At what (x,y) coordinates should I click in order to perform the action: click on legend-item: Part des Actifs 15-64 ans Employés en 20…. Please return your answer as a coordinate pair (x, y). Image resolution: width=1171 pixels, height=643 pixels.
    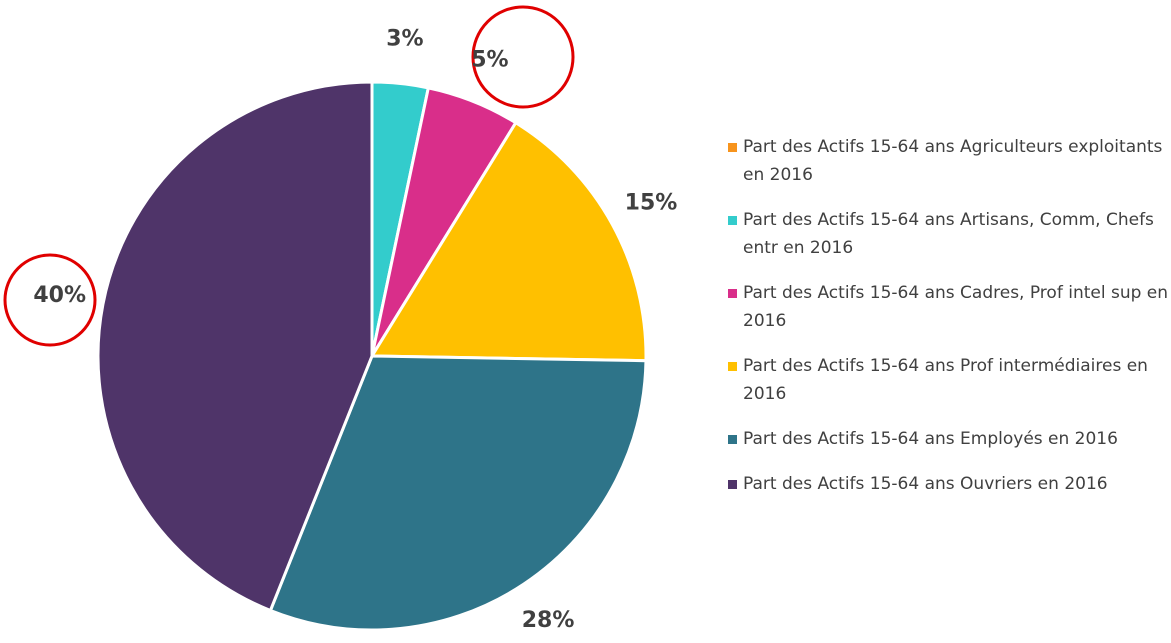
    Looking at the image, I should click on (946, 439).